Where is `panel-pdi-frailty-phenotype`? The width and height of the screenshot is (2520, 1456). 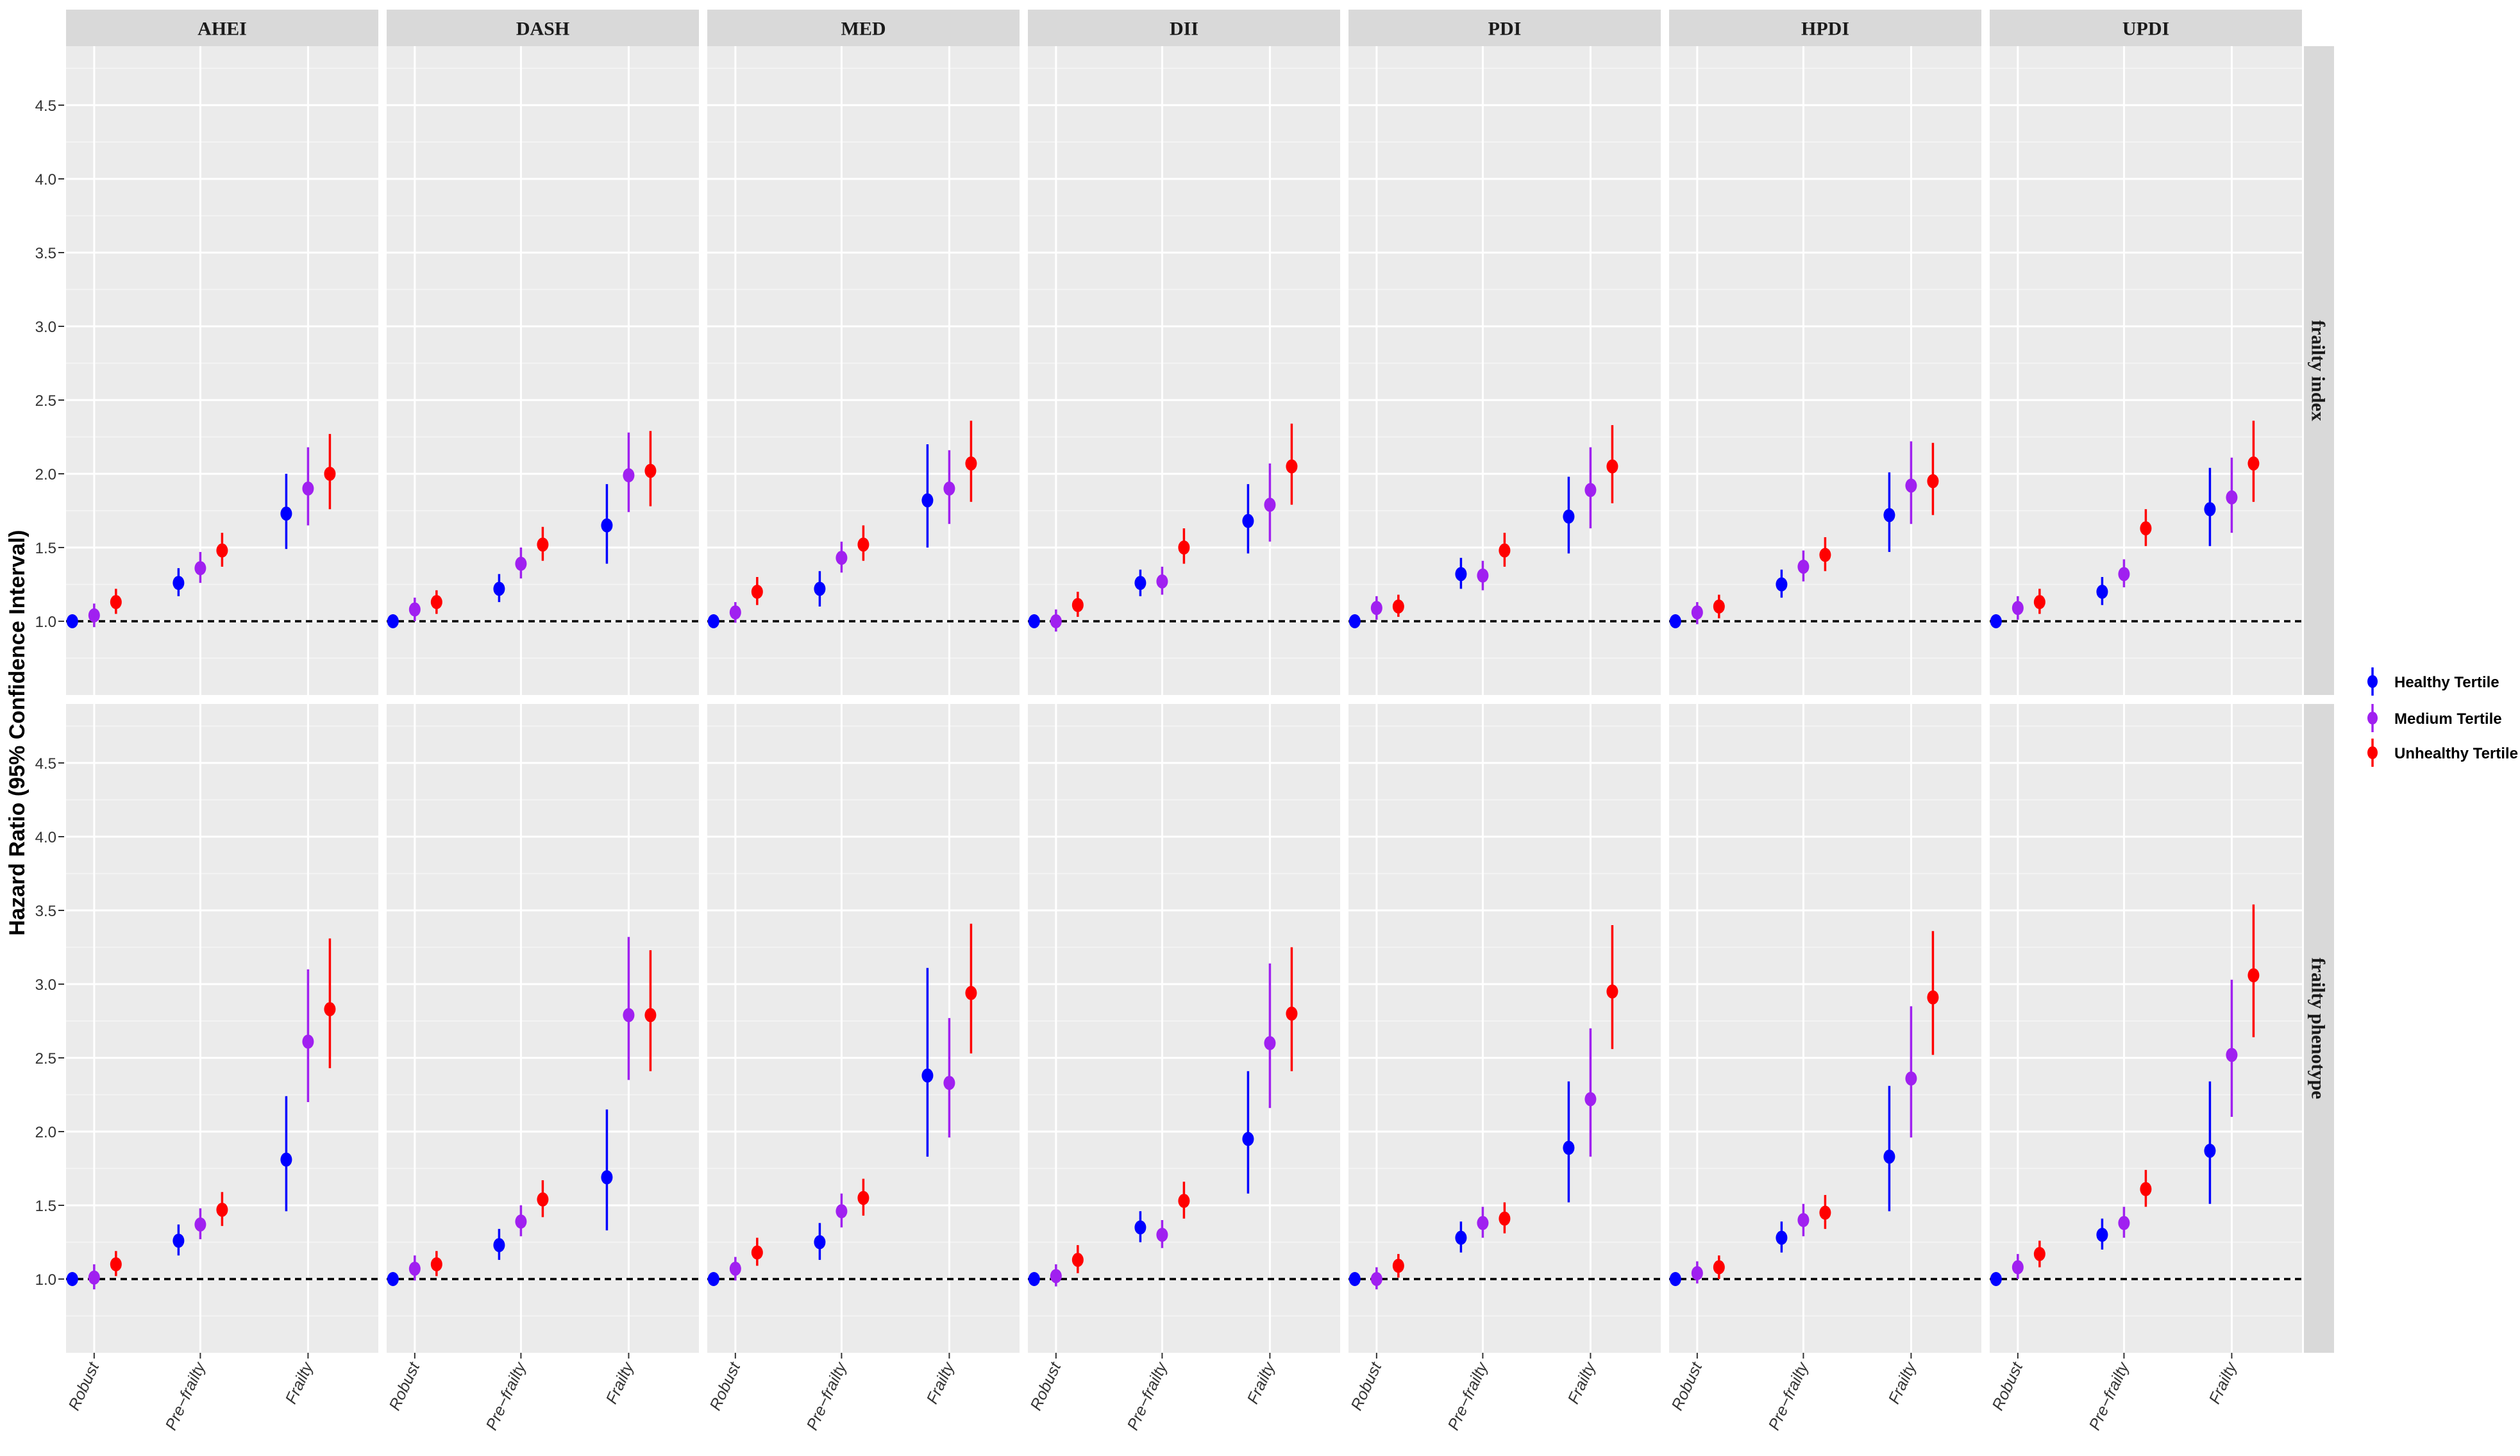
panel-pdi-frailty-phenotype is located at coordinates (1504, 1028).